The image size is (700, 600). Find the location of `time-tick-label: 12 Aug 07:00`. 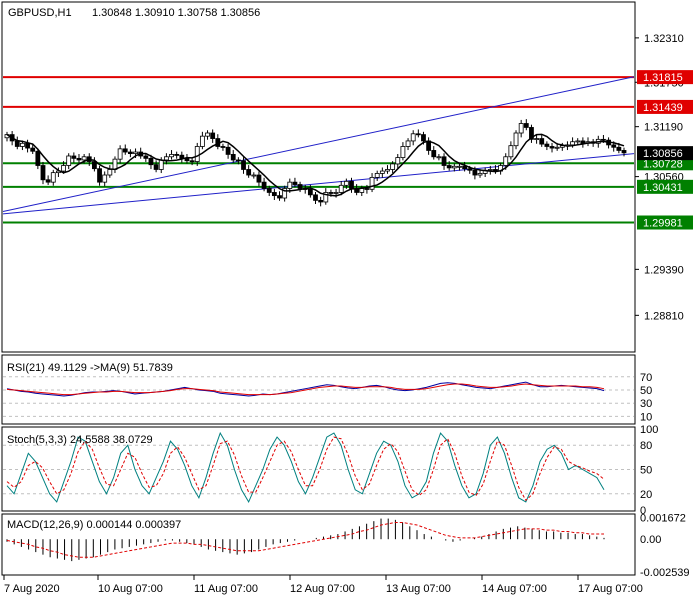

time-tick-label: 12 Aug 07:00 is located at coordinates (322, 589).